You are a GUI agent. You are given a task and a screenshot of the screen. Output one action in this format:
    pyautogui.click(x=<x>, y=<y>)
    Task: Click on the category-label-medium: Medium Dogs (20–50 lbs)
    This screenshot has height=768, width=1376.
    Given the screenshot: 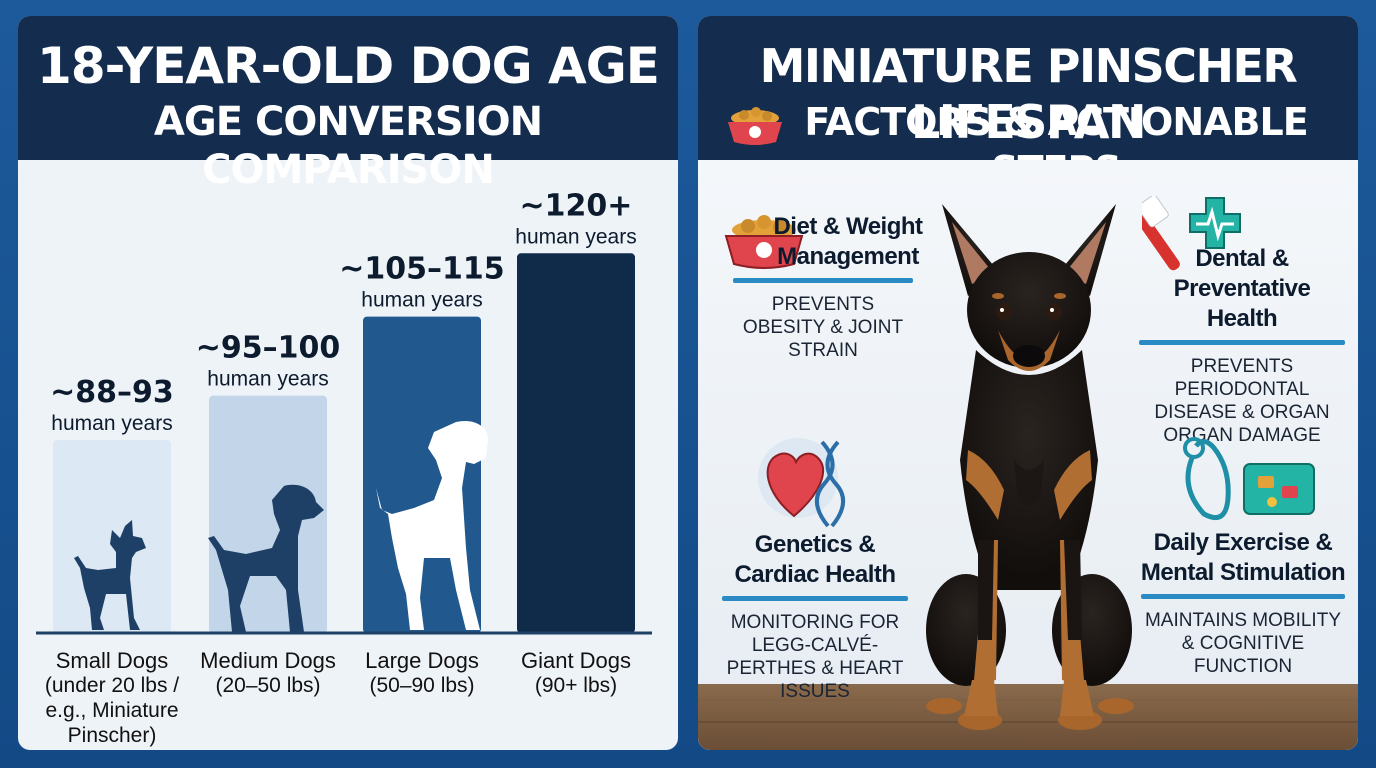 What is the action you would take?
    pyautogui.click(x=268, y=673)
    